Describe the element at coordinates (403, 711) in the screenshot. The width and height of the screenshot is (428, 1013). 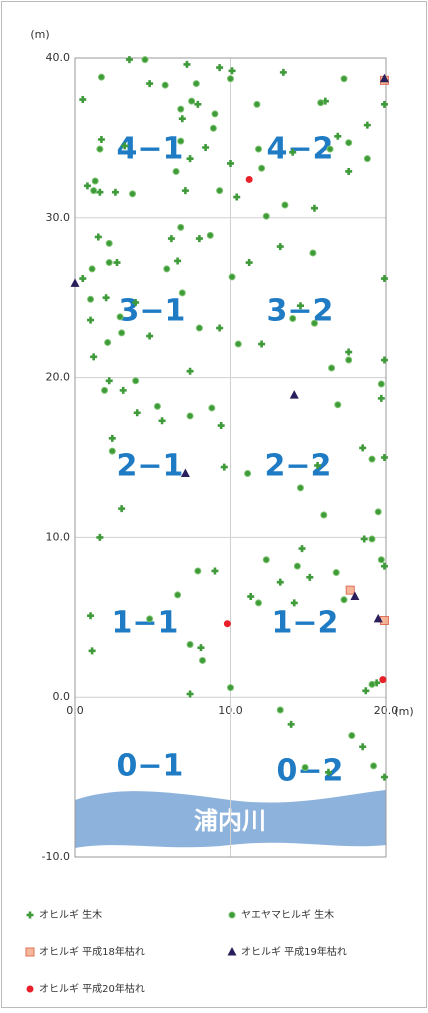
I see `x-axis-label: (m)` at that location.